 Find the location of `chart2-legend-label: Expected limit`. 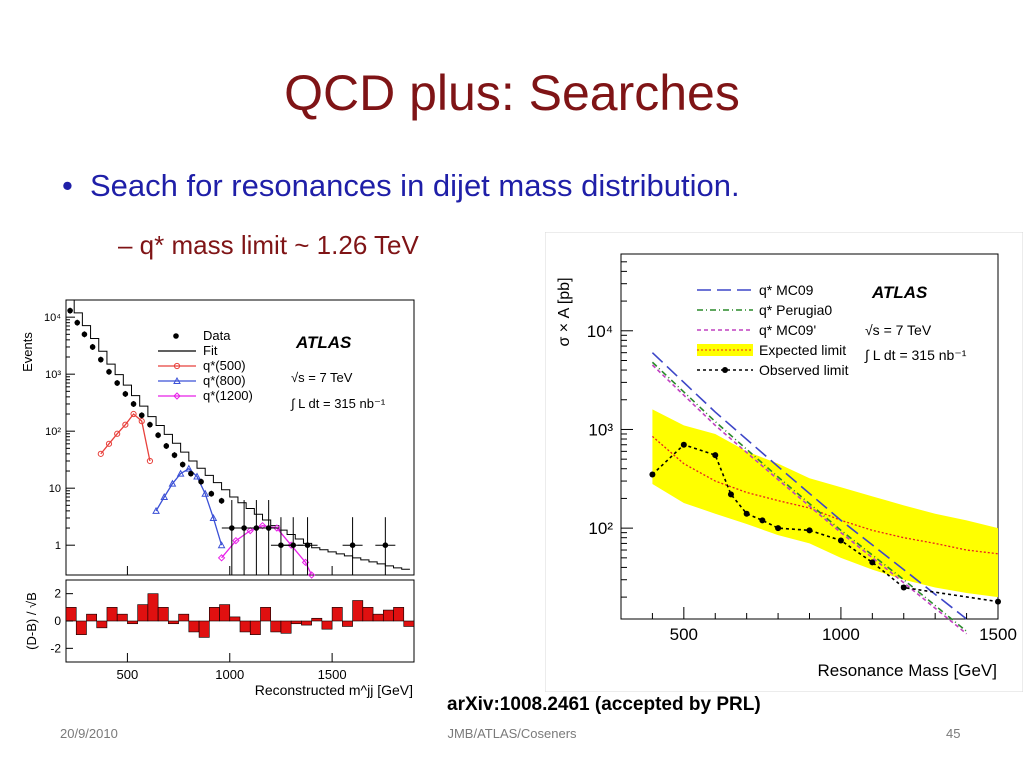

chart2-legend-label: Expected limit is located at coordinates (802, 350).